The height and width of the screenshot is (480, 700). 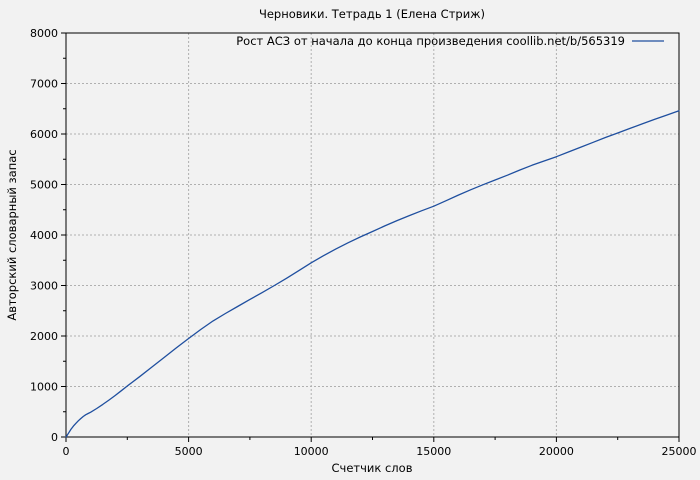 I want to click on x-axis-label: Счетчик слов, so click(x=372, y=468).